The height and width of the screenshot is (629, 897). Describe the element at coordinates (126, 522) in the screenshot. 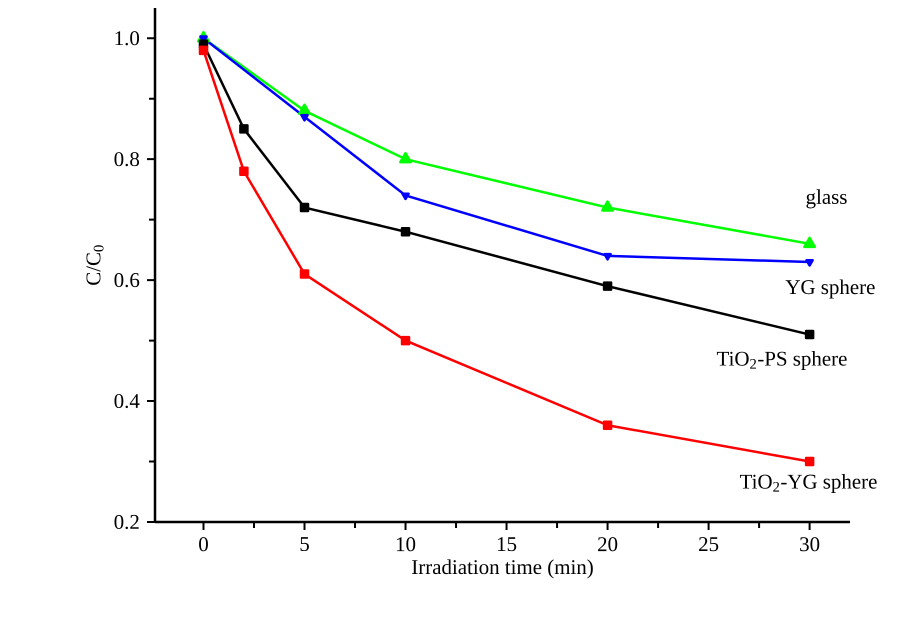

I see `y-tick-label: 0.2` at that location.